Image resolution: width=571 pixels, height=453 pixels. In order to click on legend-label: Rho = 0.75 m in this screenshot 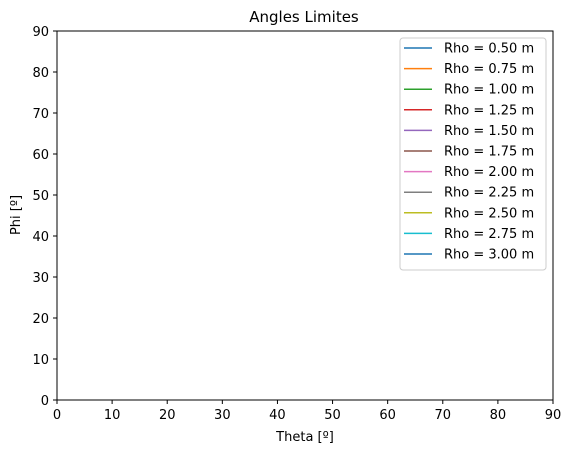, I will do `click(489, 69)`.